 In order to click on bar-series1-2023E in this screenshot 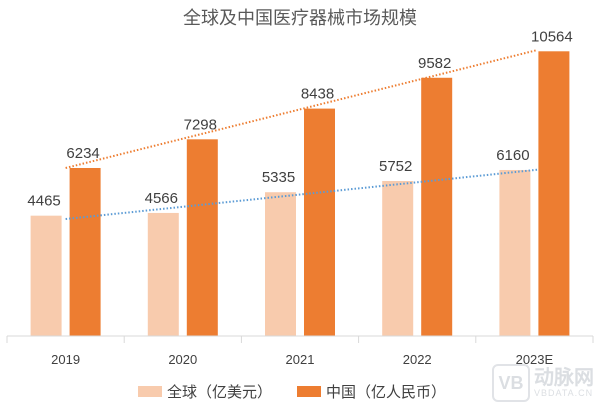, I will do `click(515, 252)`.